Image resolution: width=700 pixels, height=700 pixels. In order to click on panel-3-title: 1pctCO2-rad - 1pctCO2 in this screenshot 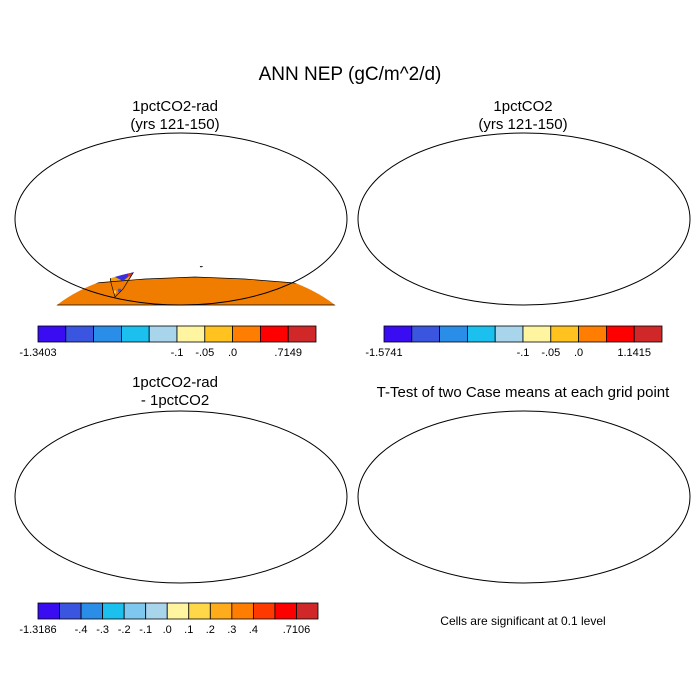, I will do `click(175, 392)`.